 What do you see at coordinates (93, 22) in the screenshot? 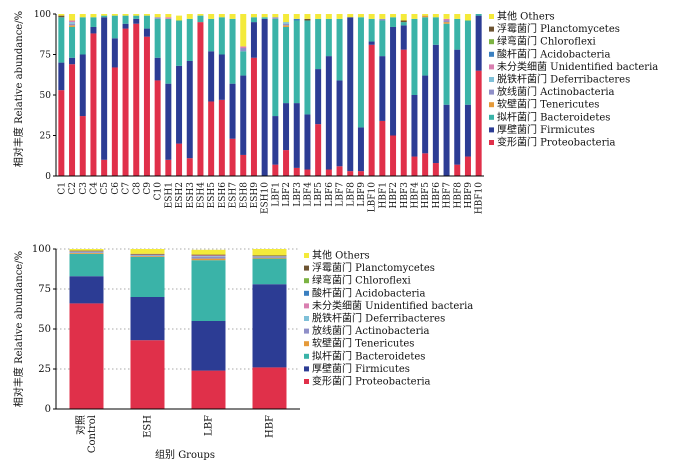
I see `bar-segment-C4-bact` at bounding box center [93, 22].